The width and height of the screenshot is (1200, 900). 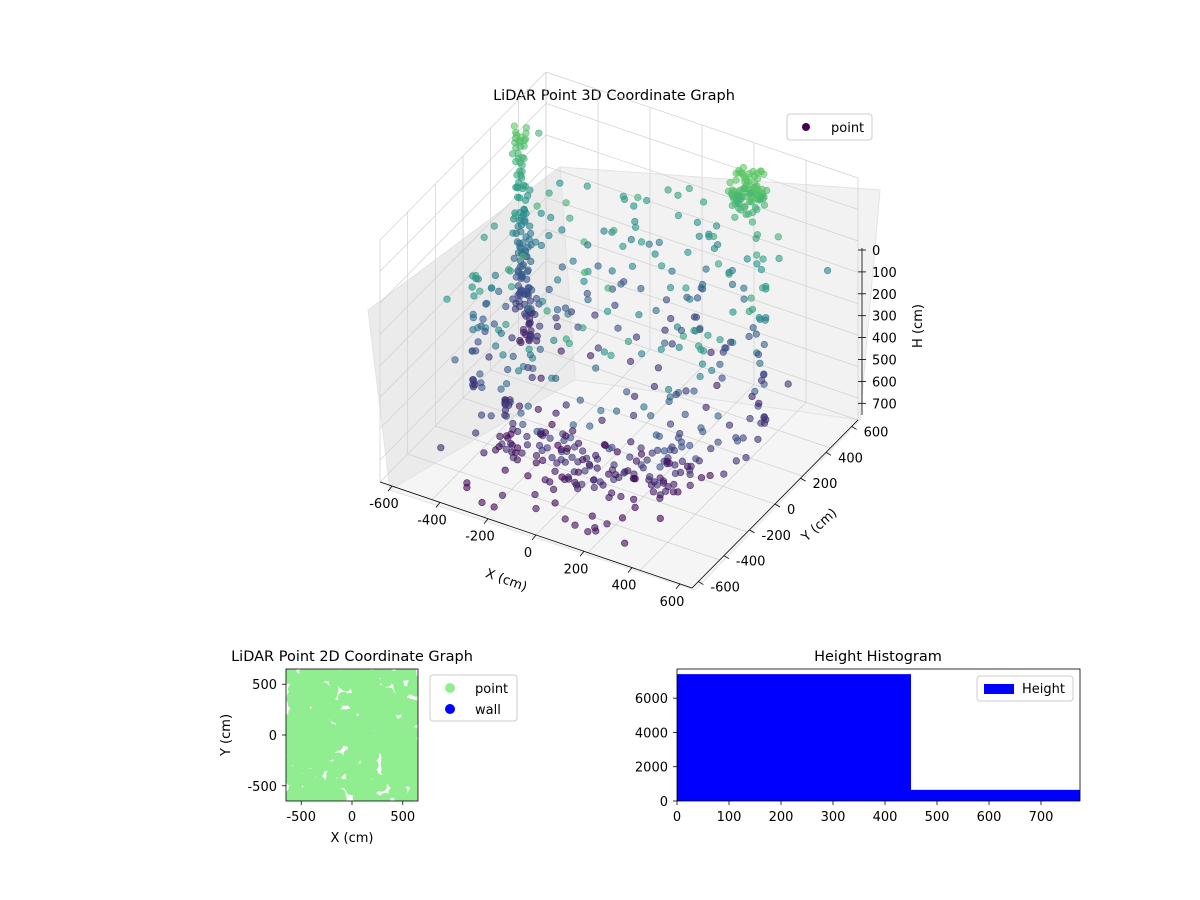 I want to click on x-tick-3d, so click(x=390, y=488).